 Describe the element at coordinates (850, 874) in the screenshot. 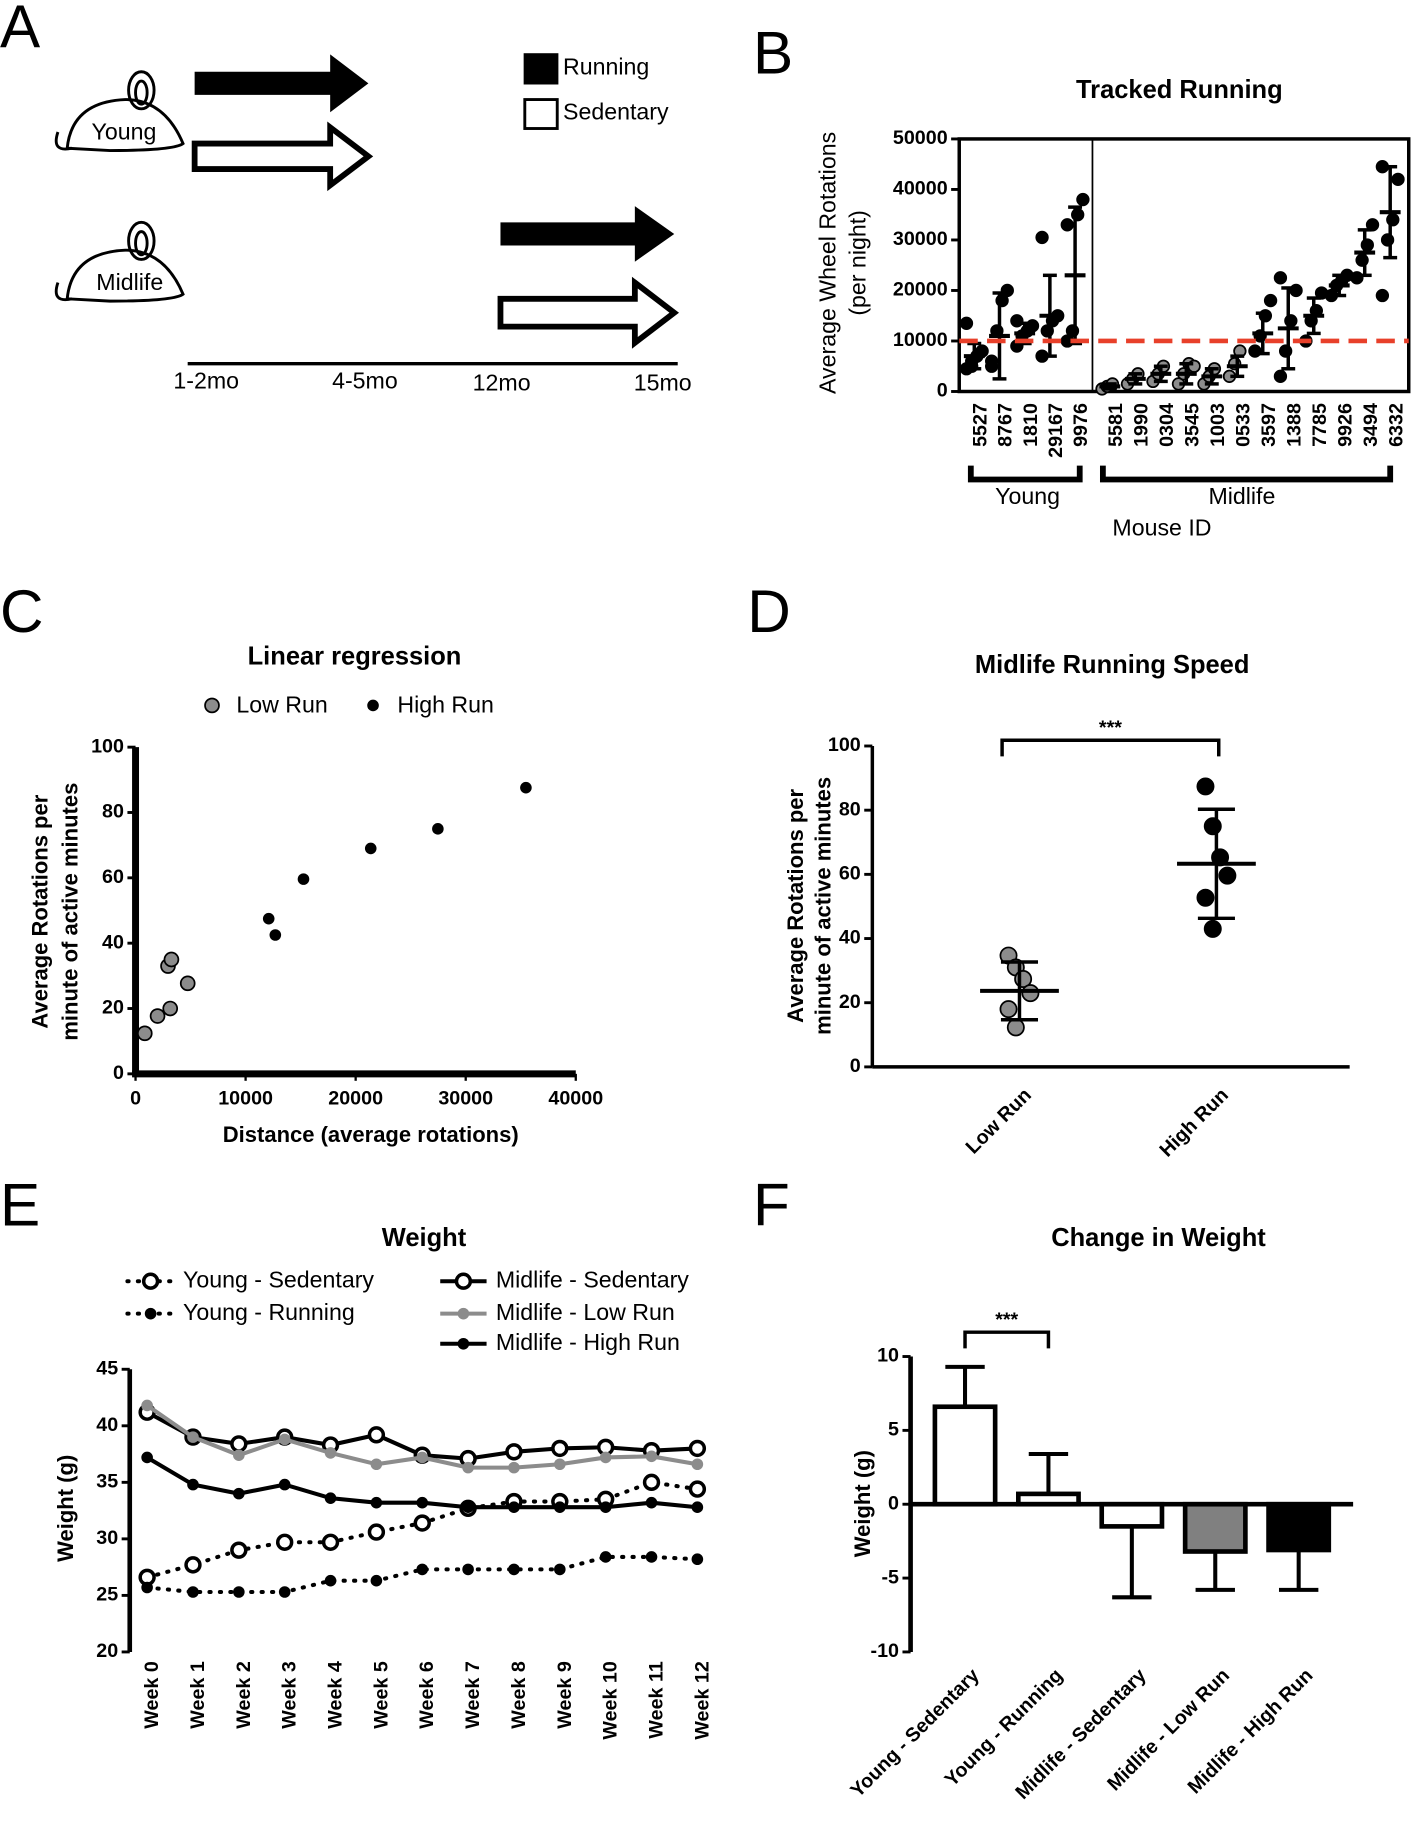

I see `y-tick-label: 60` at that location.